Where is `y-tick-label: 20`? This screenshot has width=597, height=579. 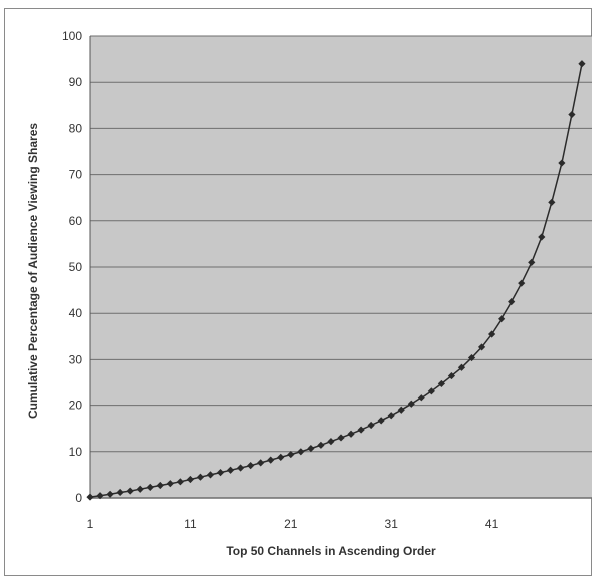 y-tick-label: 20 is located at coordinates (76, 406).